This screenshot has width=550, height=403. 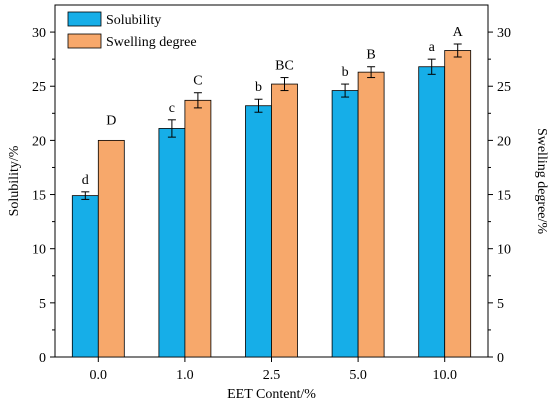 I want to click on significance-label-swelling-degree-0: D, so click(x=111, y=120).